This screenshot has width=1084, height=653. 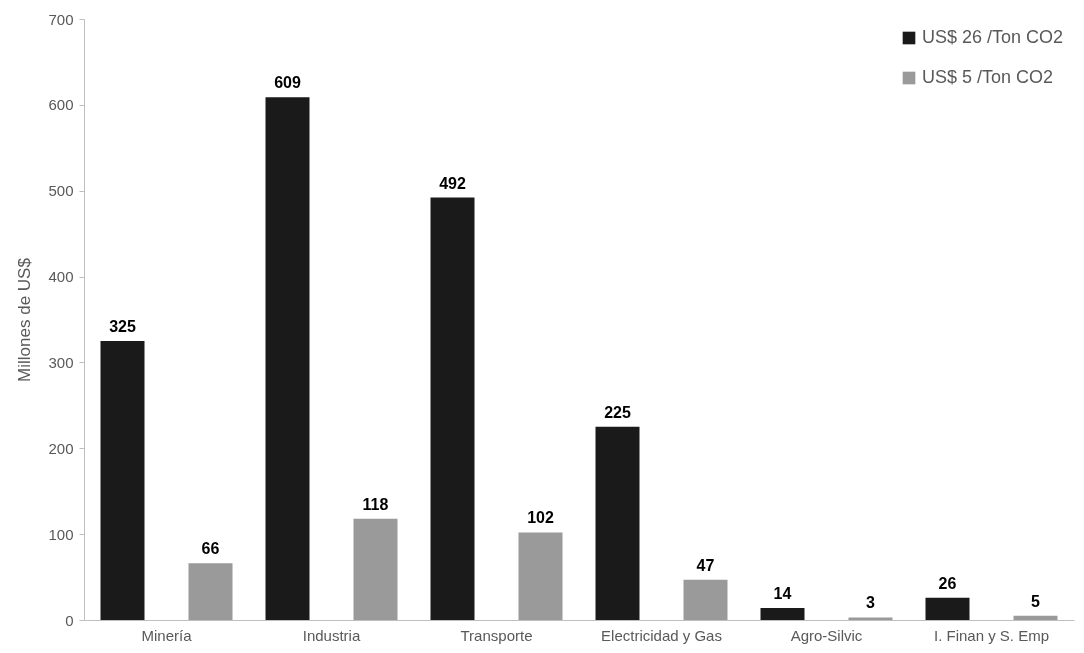 What do you see at coordinates (61, 277) in the screenshot?
I see `y-tick-label: 400` at bounding box center [61, 277].